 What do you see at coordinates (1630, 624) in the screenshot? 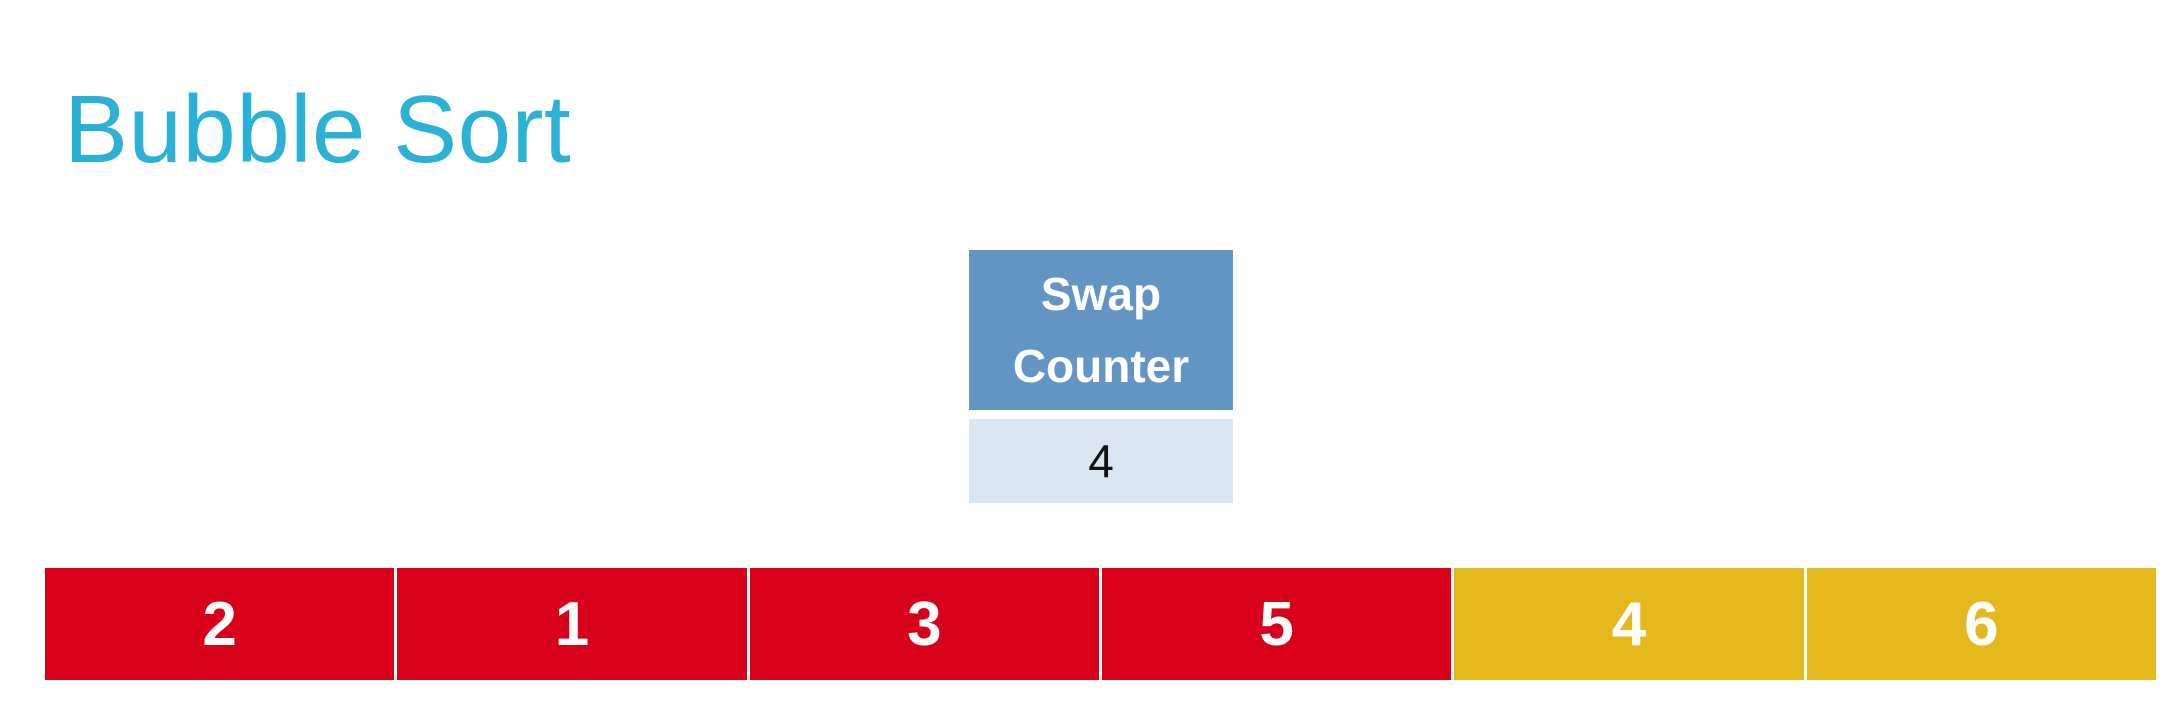
I see `array-cell: 4` at bounding box center [1630, 624].